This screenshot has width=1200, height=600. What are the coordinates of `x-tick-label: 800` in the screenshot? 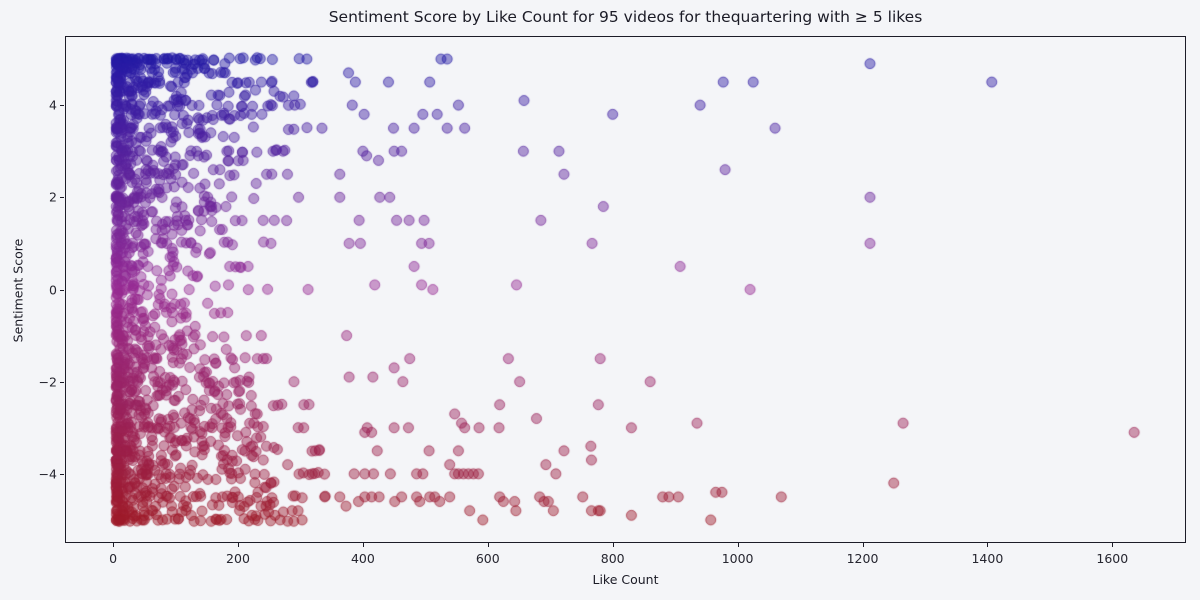 It's located at (612, 558).